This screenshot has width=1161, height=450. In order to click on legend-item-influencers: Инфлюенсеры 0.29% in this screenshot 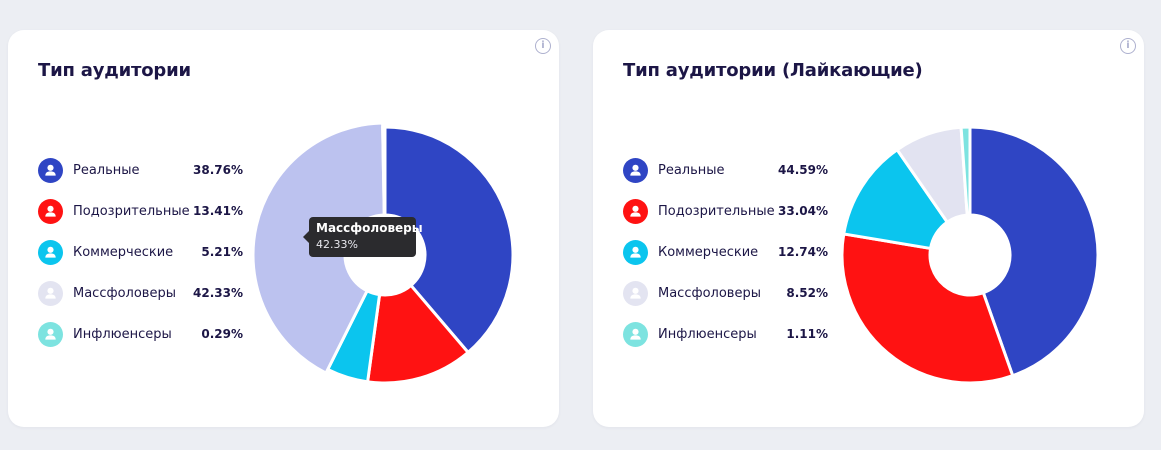, I will do `click(140, 342)`.